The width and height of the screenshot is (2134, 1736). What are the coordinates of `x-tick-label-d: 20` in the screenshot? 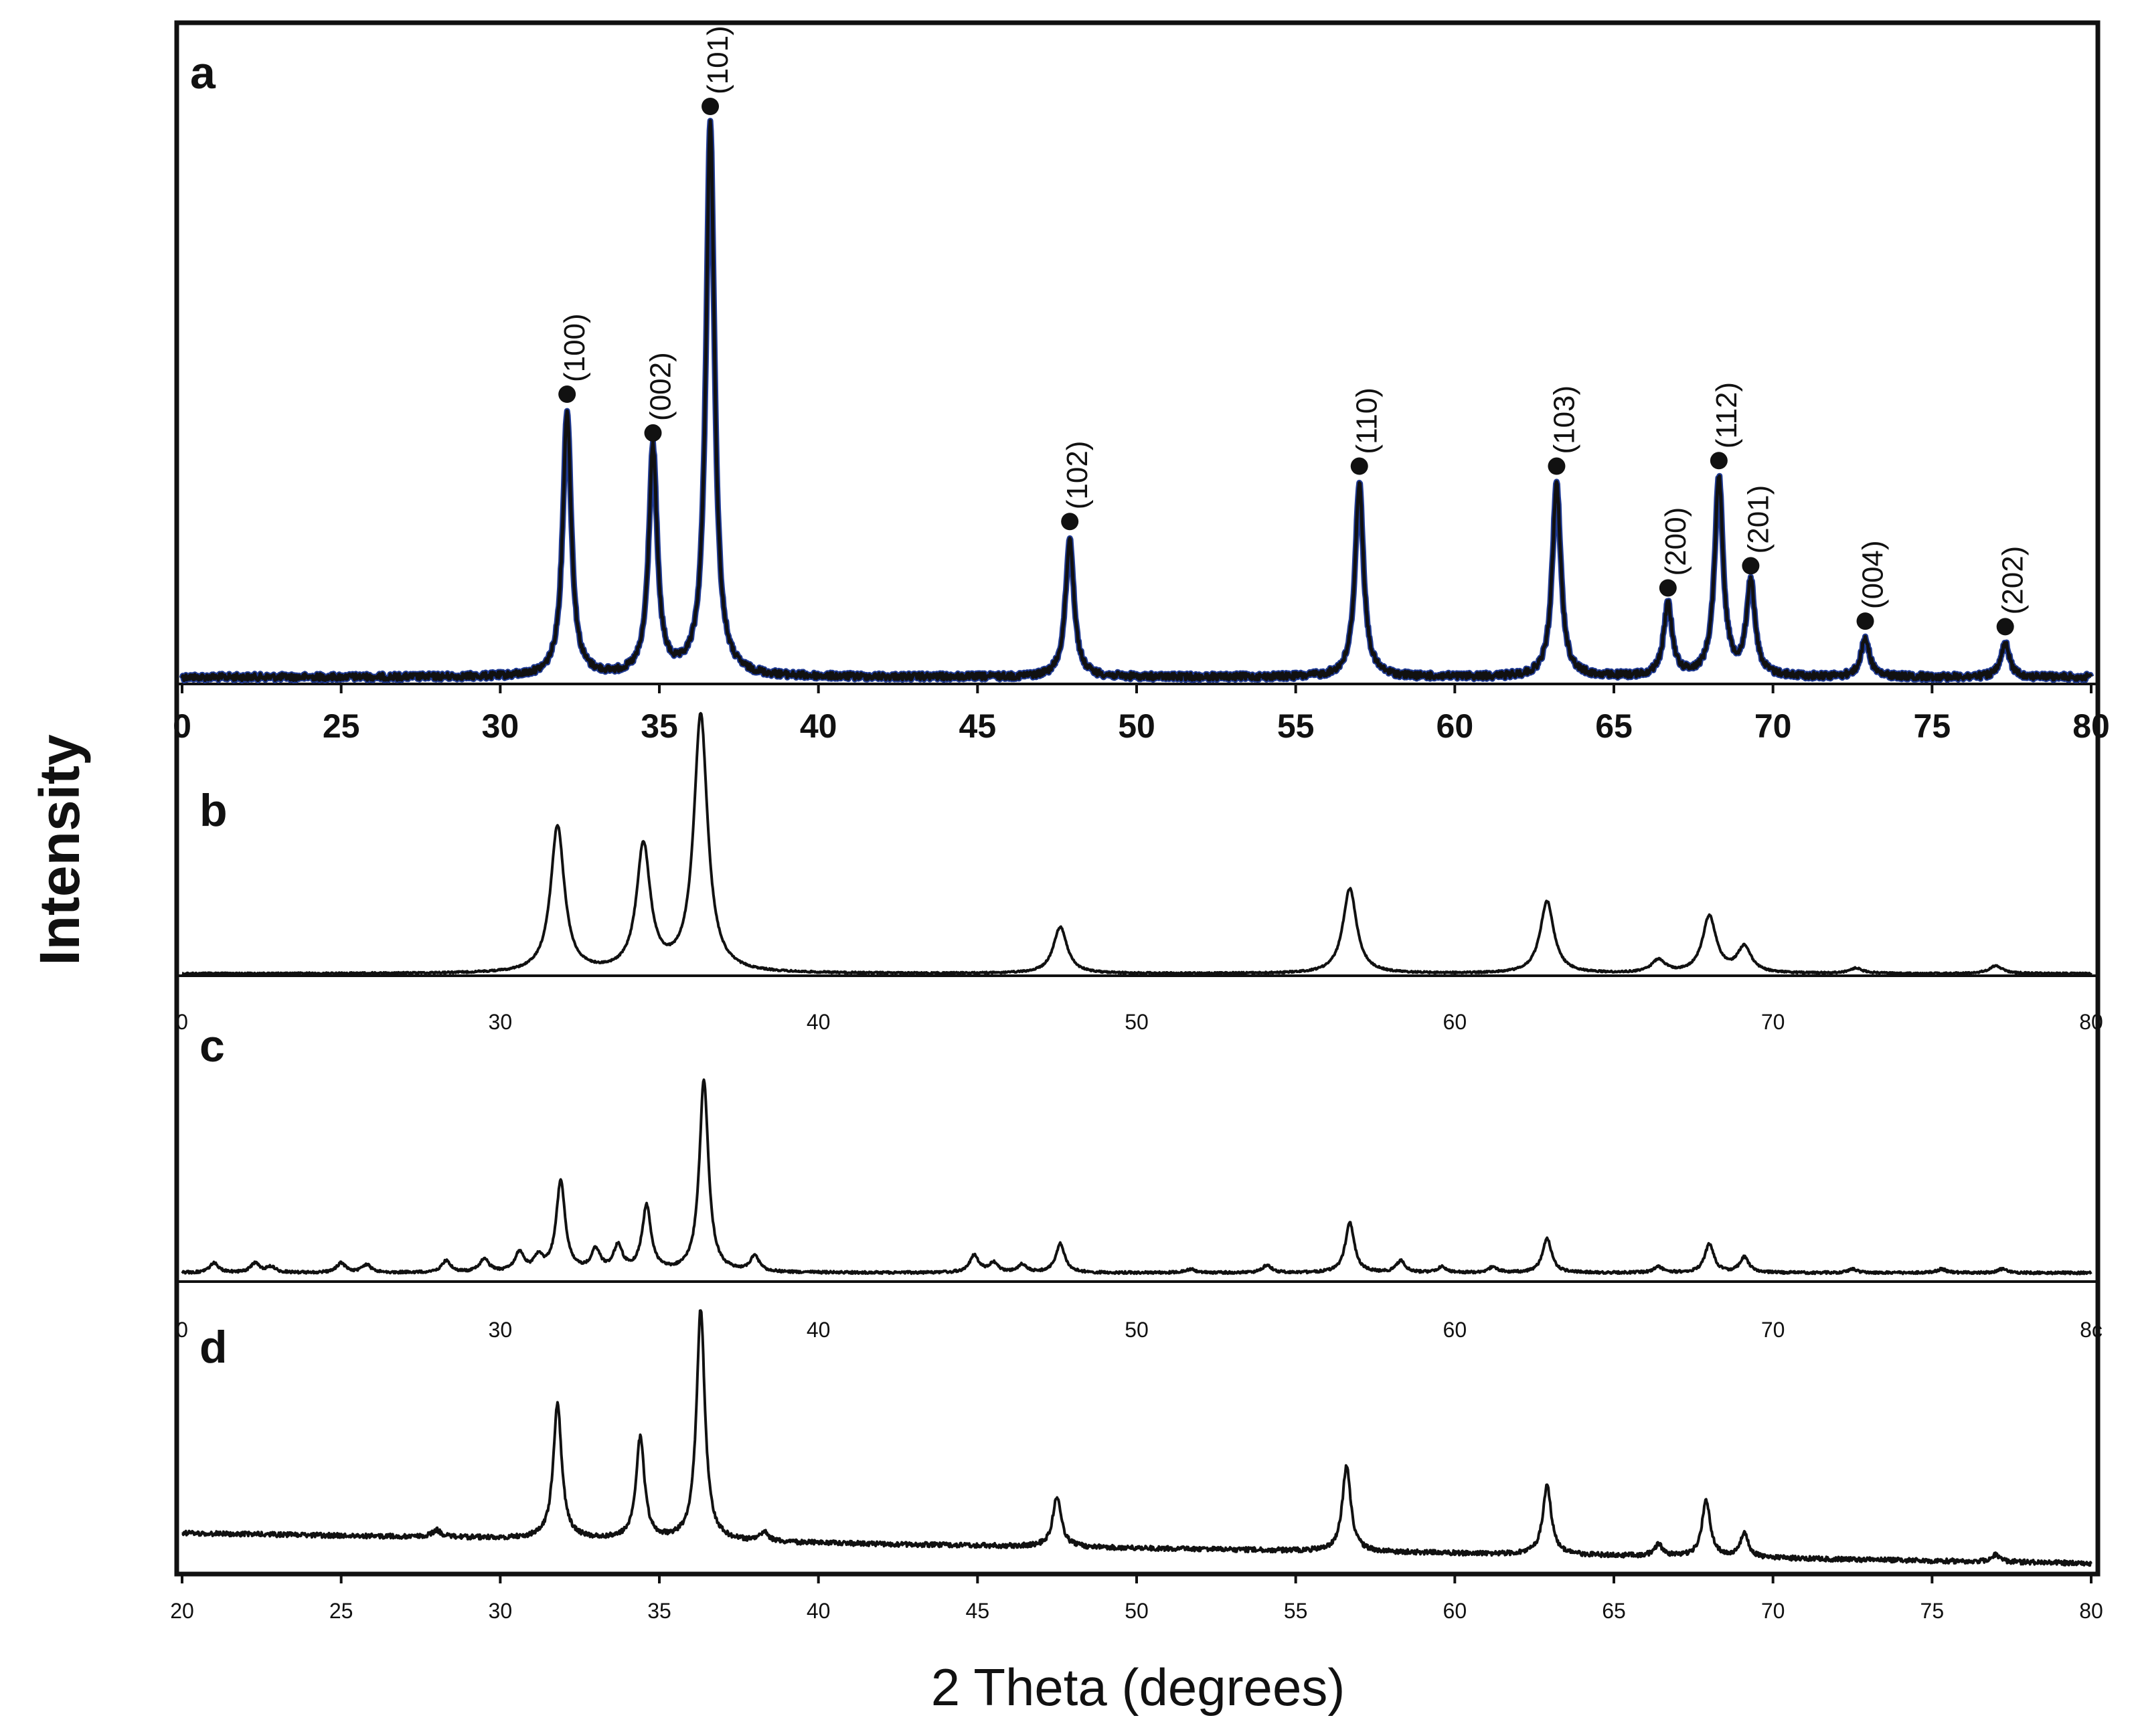 It's located at (182, 1611).